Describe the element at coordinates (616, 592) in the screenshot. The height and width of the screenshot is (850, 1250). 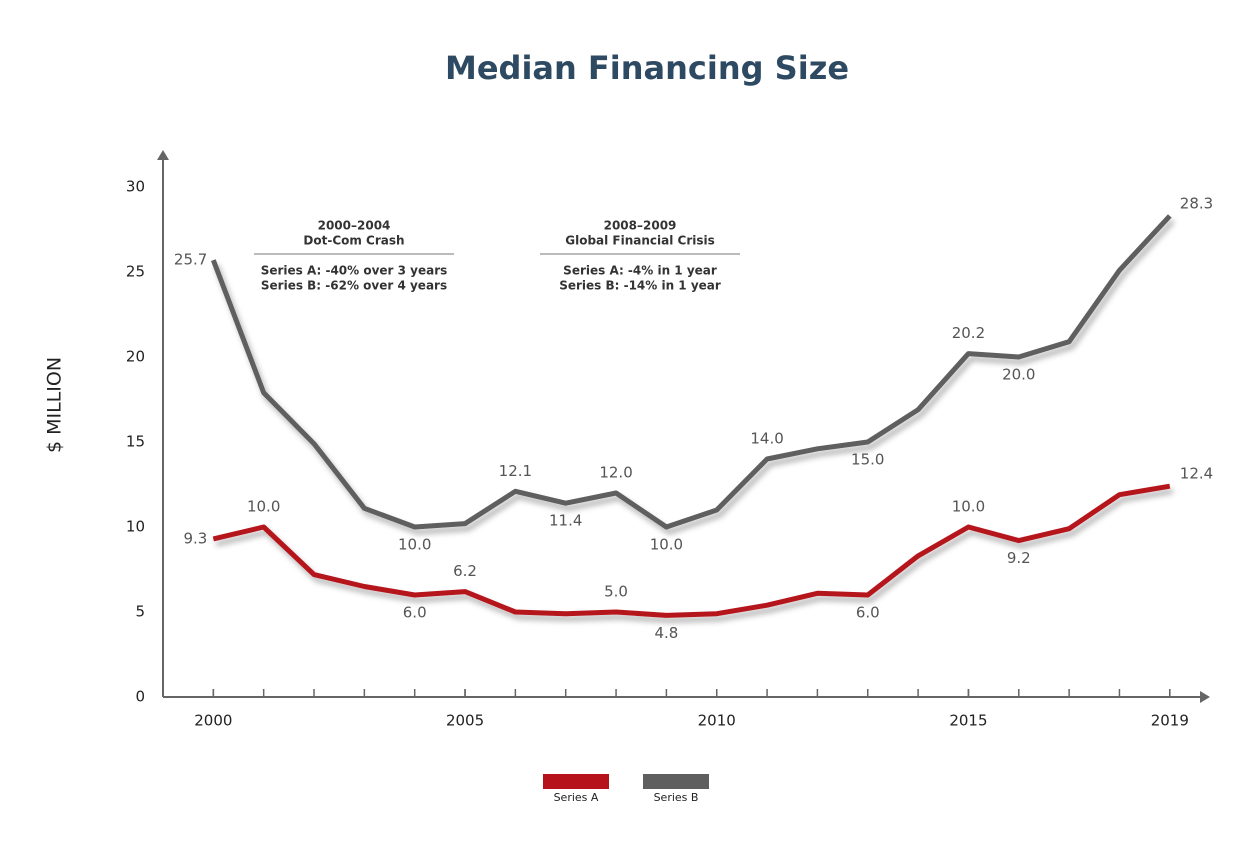
I see `data-label: 5.0` at that location.